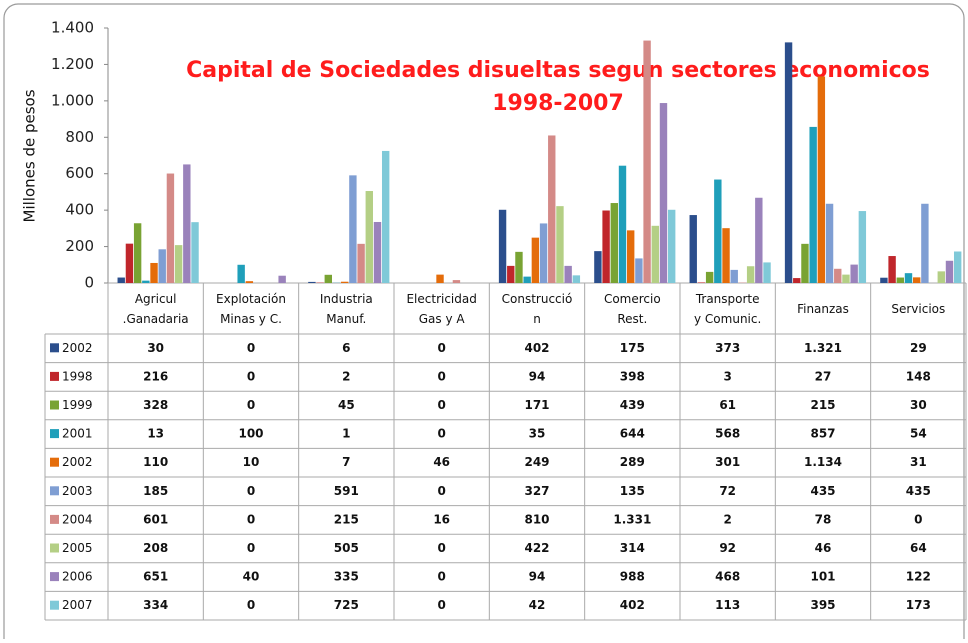  What do you see at coordinates (346, 577) in the screenshot?
I see `table-cell: 335` at bounding box center [346, 577].